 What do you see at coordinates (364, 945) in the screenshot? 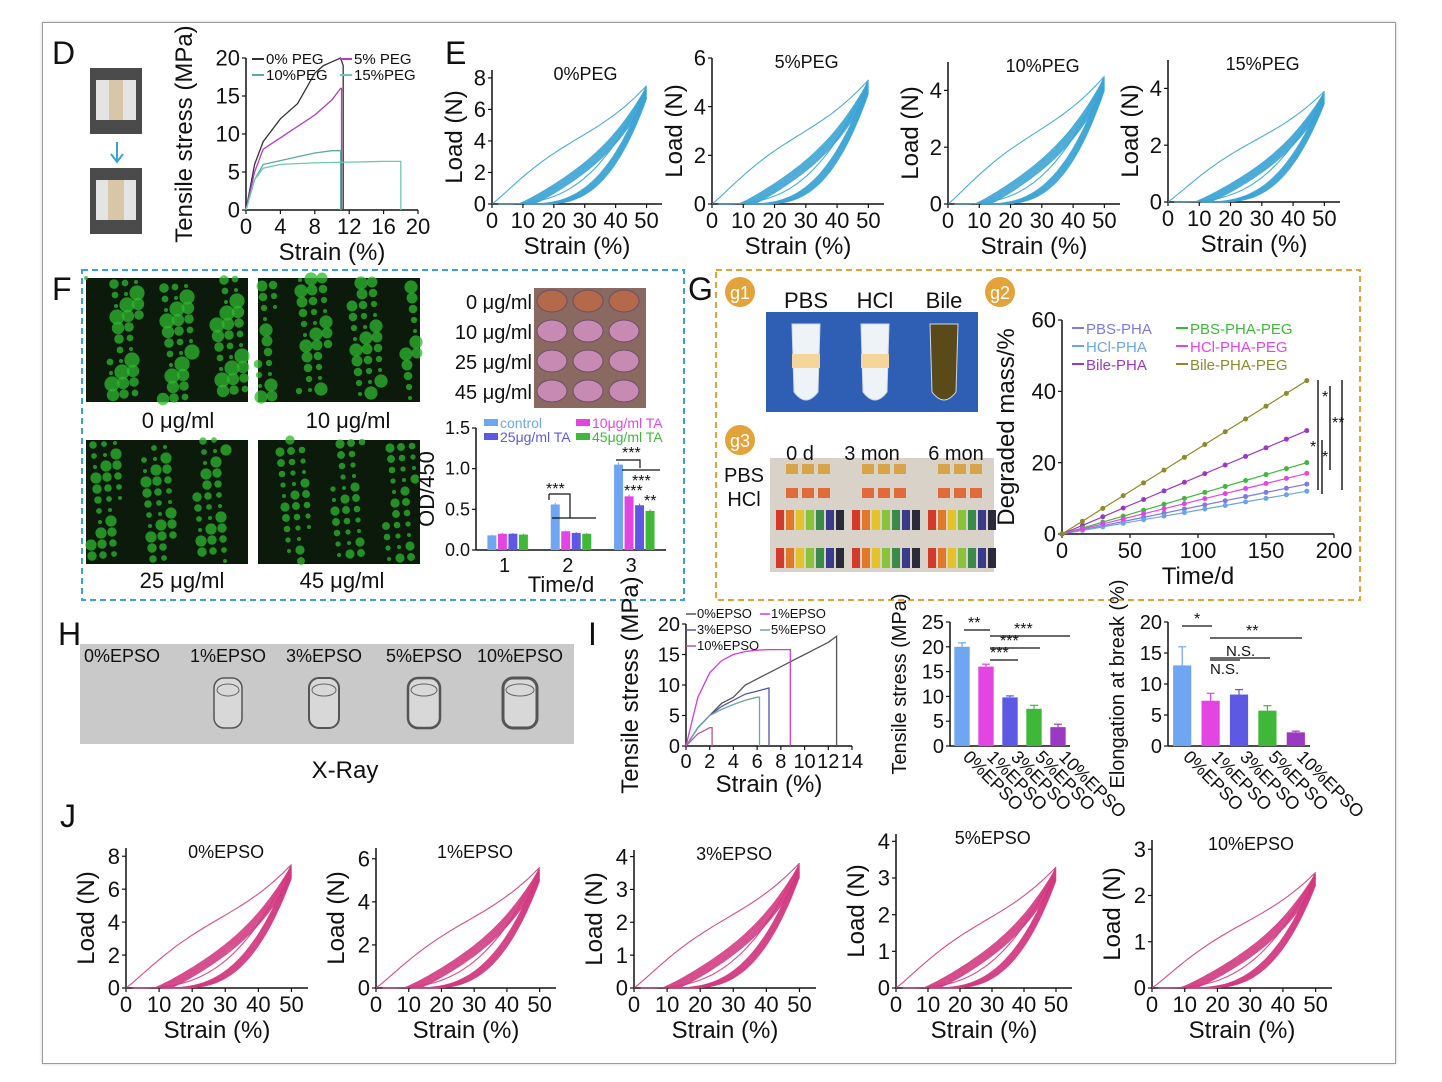
I see `y-tick-label: 2` at bounding box center [364, 945].